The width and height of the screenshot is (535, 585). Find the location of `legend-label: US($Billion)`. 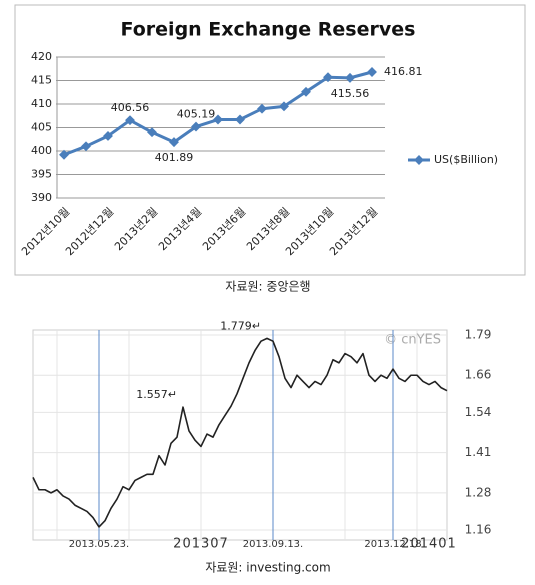

legend-label: US($Billion) is located at coordinates (466, 159).